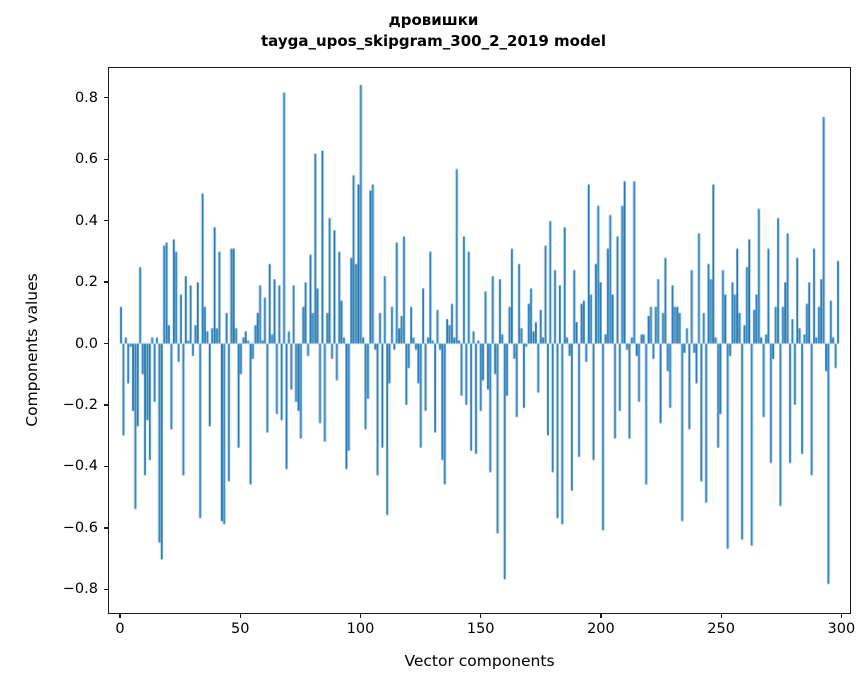  I want to click on y-tick-label: 0.4, so click(86, 220).